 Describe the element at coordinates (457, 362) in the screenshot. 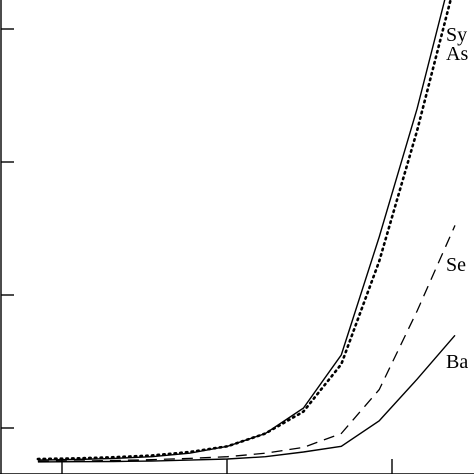

I see `series-label-ba: Ba` at that location.